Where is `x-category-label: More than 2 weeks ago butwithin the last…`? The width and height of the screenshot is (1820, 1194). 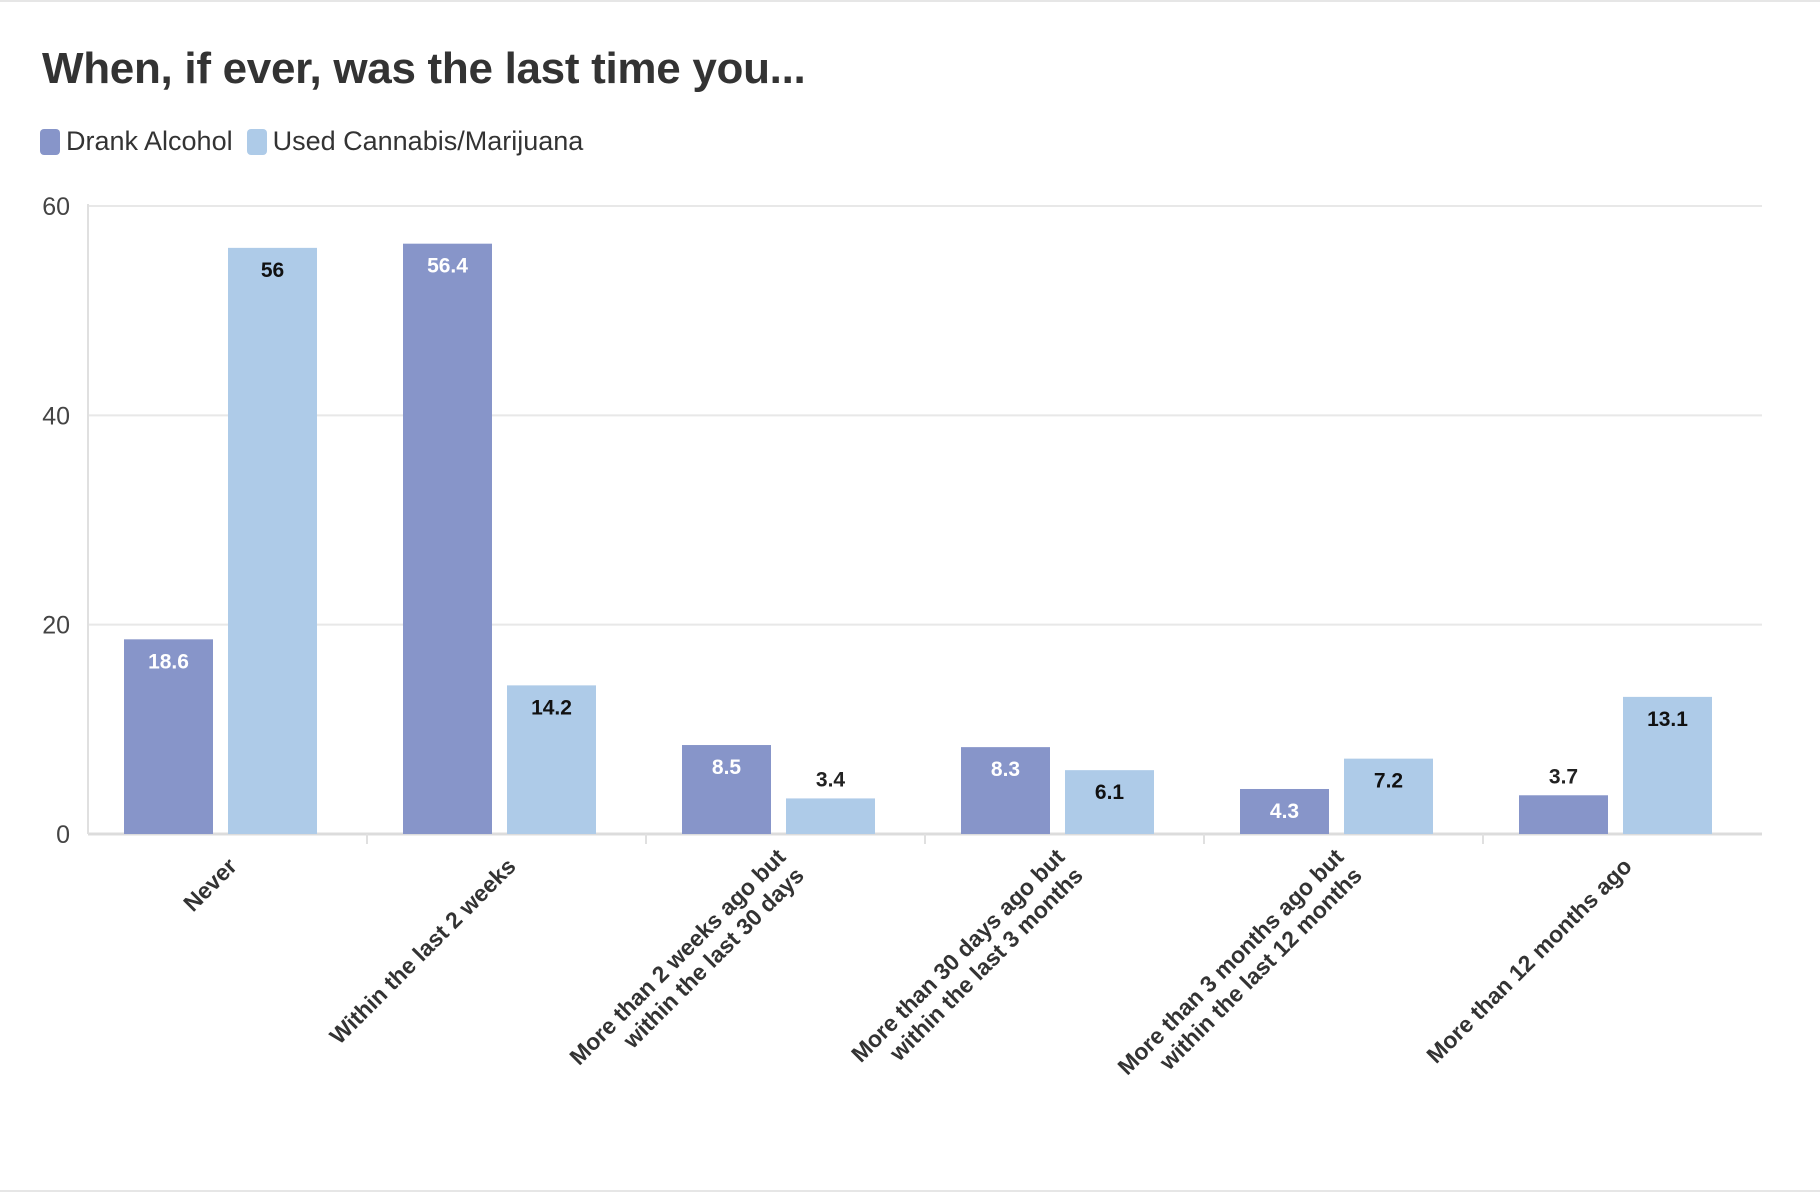
x-category-label: More than 2 weeks ago butwithin the last… is located at coordinates (686, 965).